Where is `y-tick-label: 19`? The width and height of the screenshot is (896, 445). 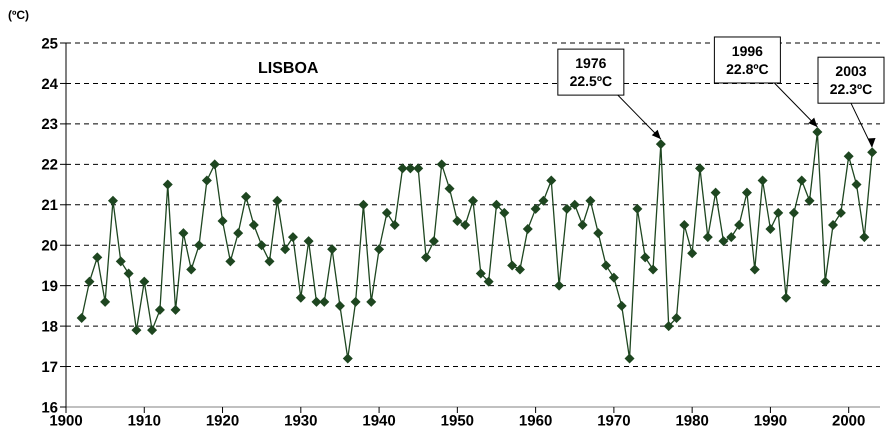 y-tick-label: 19 is located at coordinates (49, 286).